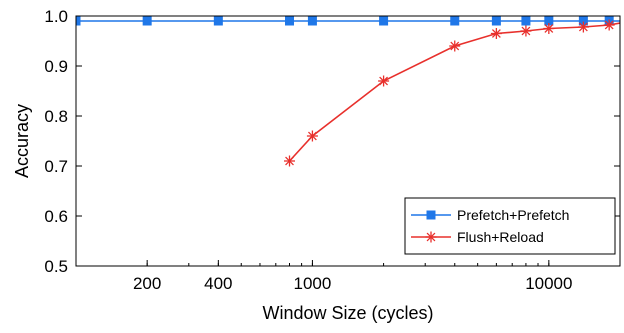 The image size is (624, 333). Describe the element at coordinates (218, 283) in the screenshot. I see `x-tick-label: 400` at that location.